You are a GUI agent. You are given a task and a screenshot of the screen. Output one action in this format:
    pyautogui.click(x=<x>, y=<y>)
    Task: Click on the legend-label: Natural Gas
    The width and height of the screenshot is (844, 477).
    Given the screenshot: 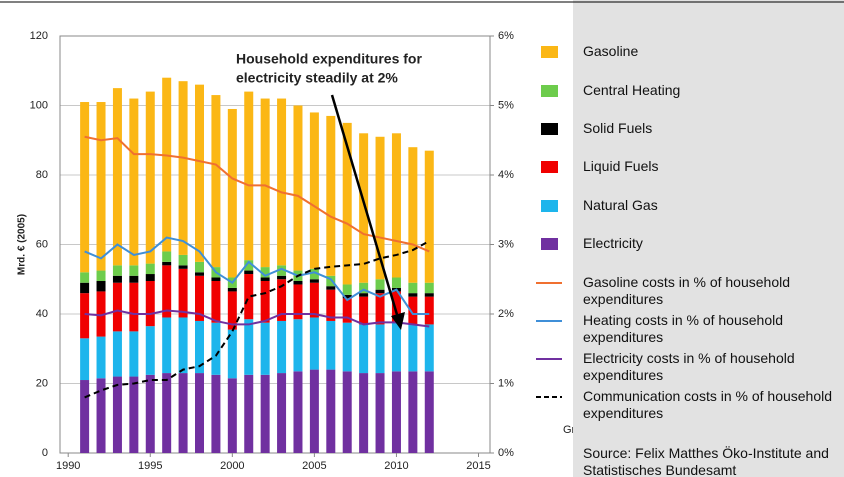 What is the action you would take?
    pyautogui.click(x=620, y=205)
    